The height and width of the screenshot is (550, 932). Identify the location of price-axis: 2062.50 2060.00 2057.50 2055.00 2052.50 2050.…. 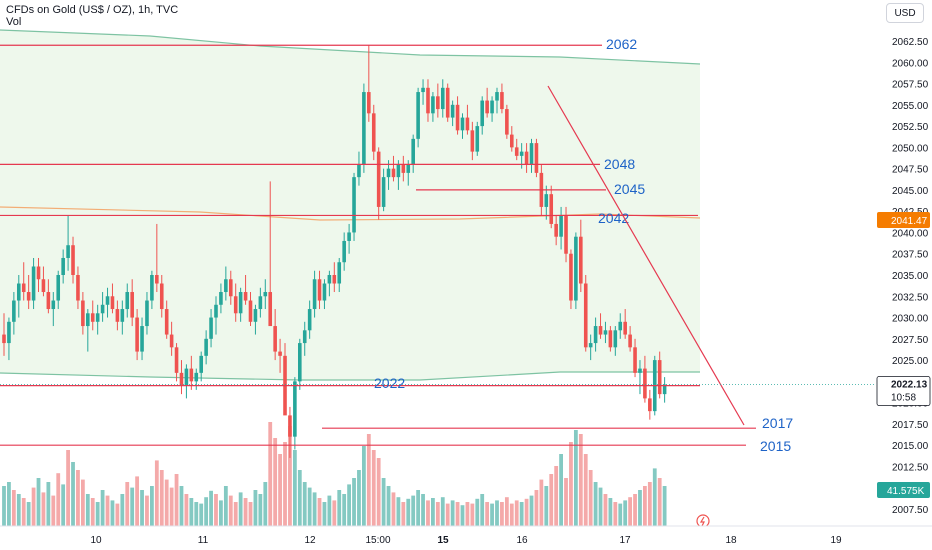
(904, 275).